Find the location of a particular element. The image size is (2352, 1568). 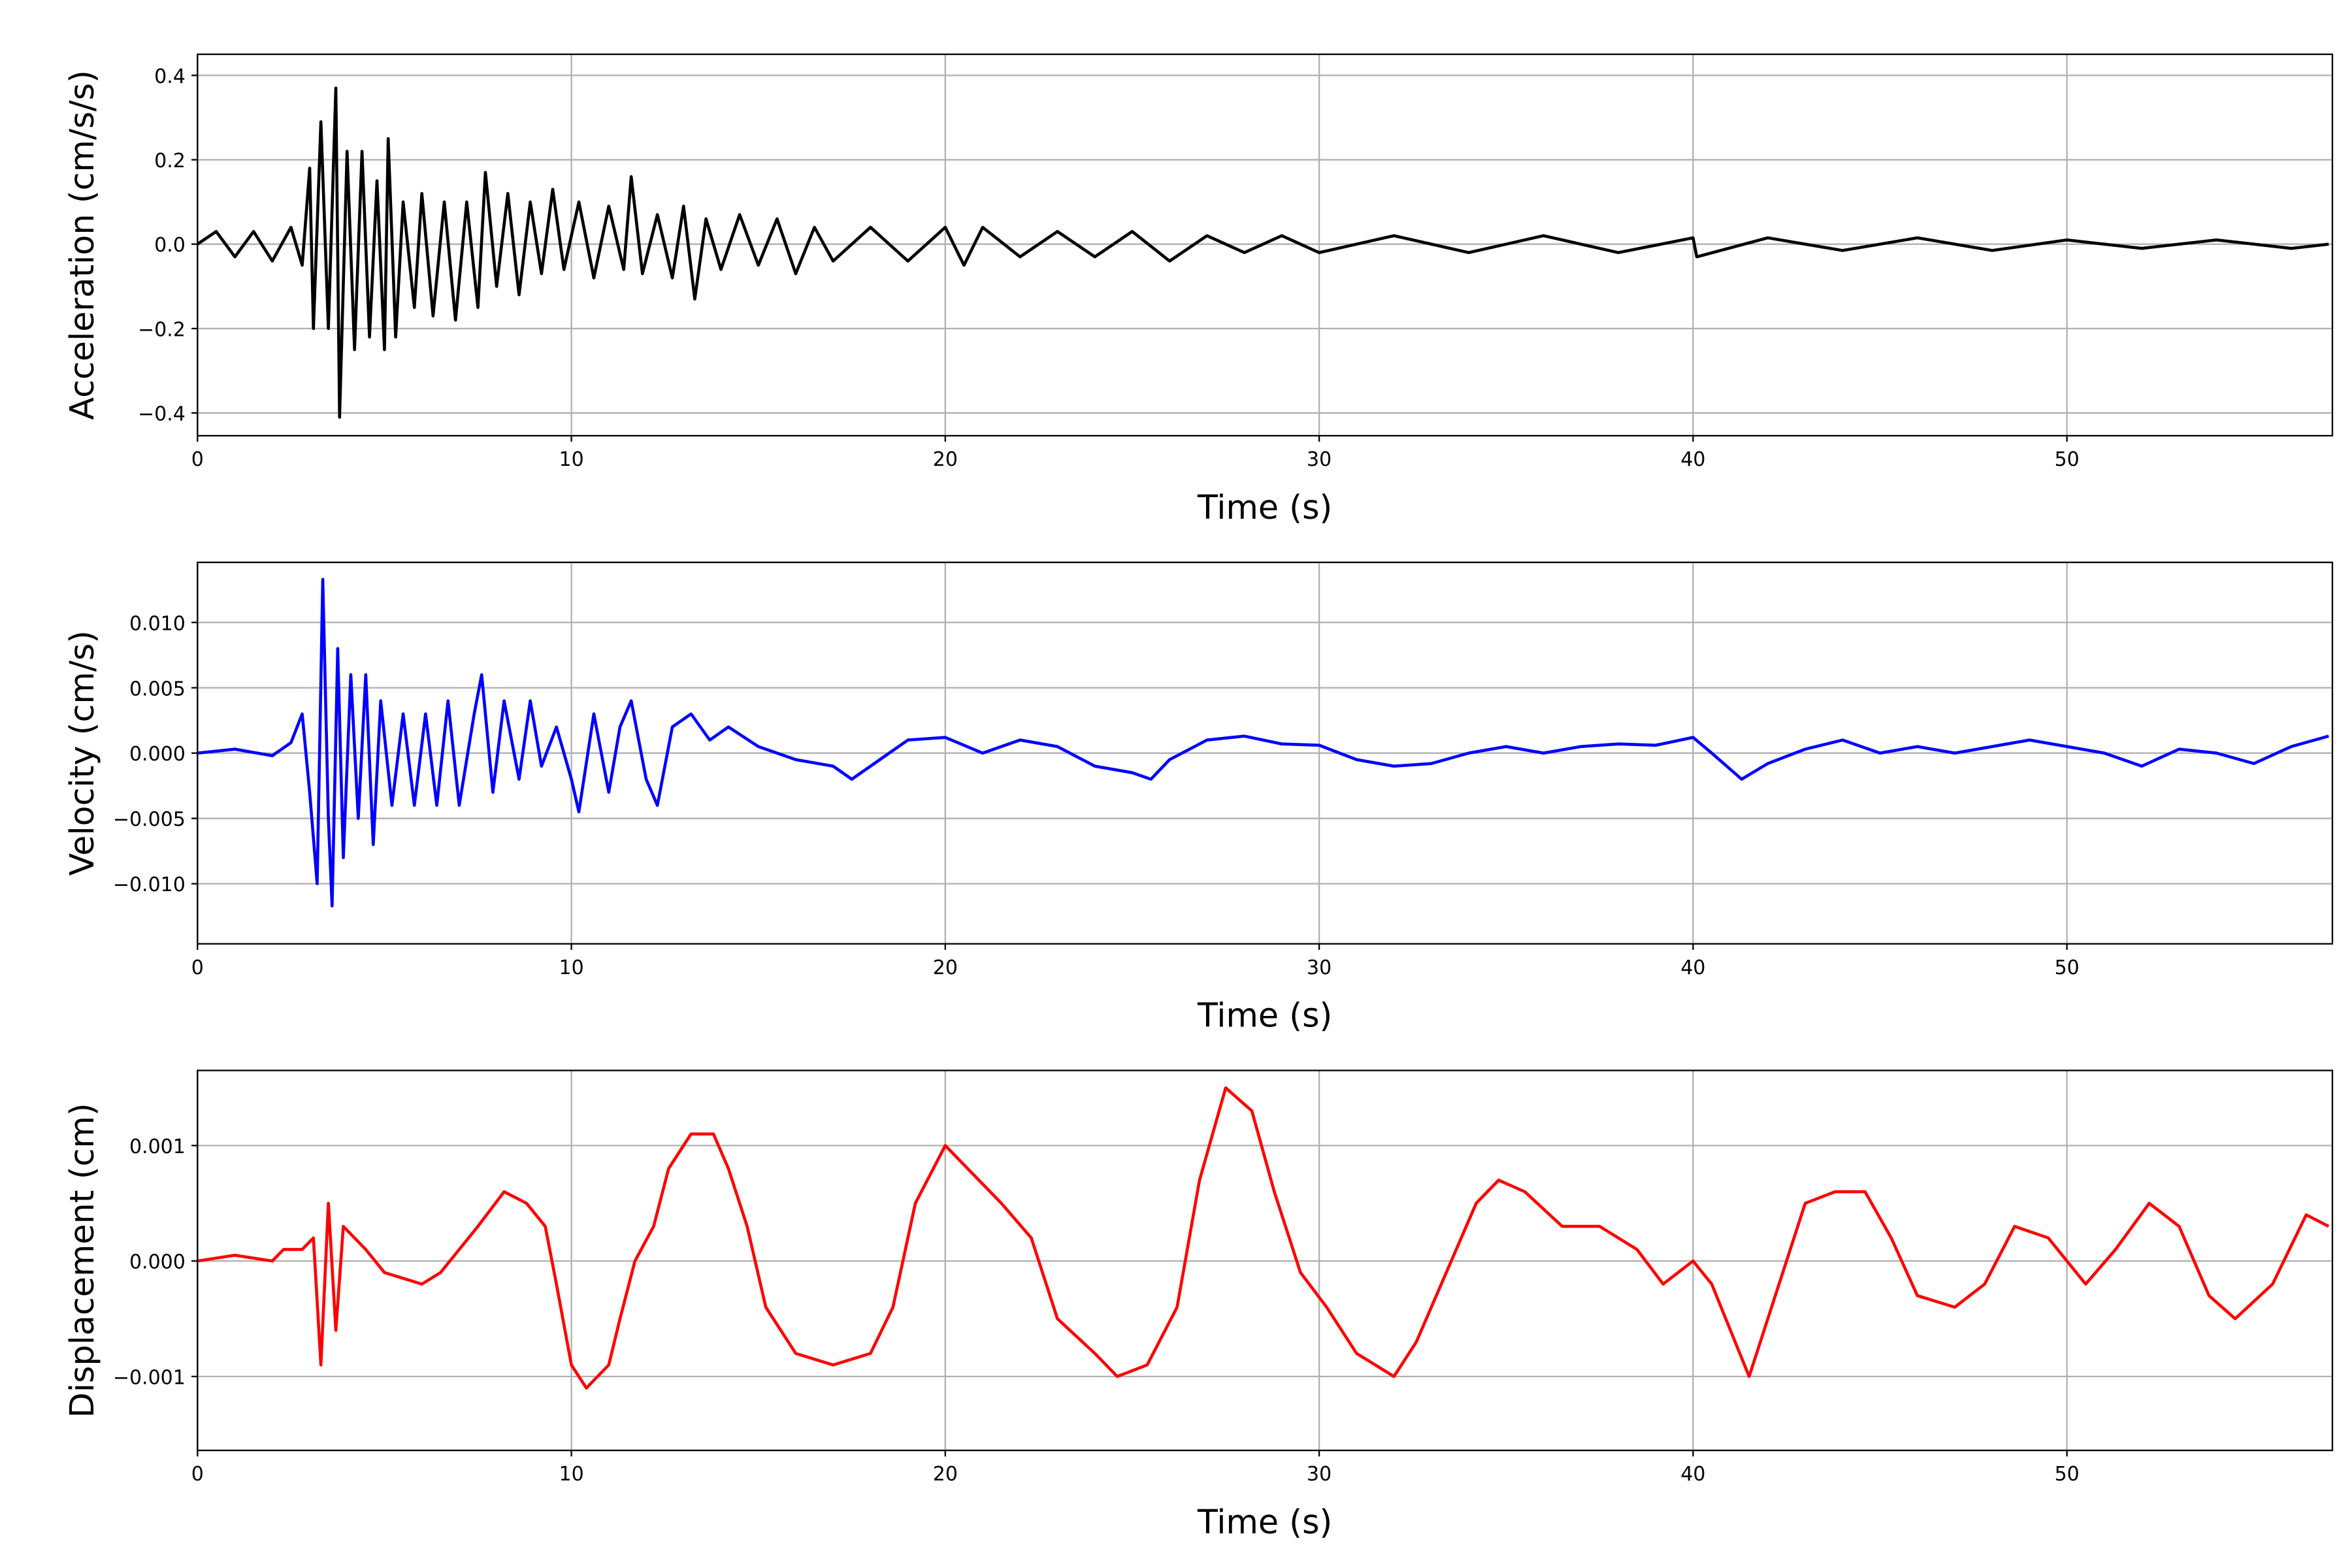

y-tick-label: −0.005 is located at coordinates (149, 819).